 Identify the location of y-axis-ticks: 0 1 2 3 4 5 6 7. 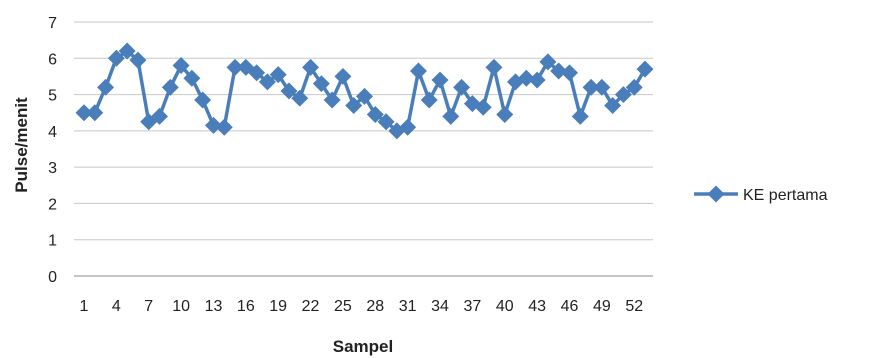
(52, 150).